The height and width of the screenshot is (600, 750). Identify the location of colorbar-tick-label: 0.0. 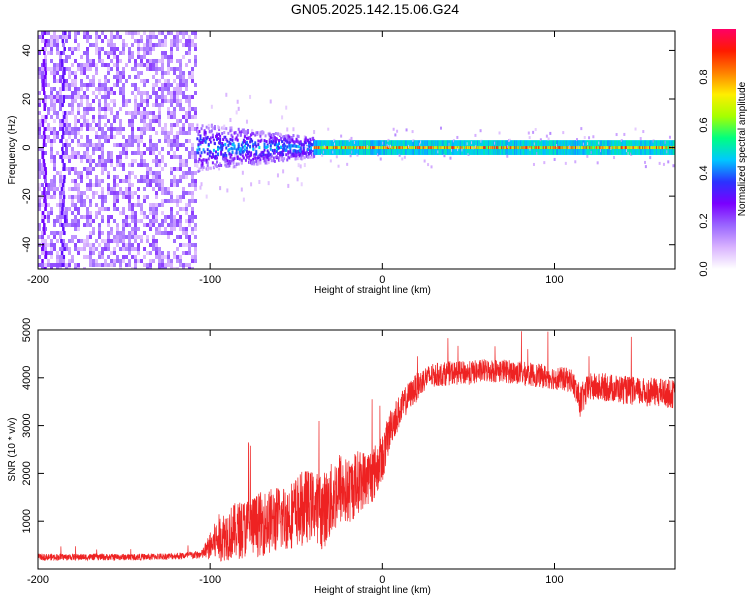
(704, 268).